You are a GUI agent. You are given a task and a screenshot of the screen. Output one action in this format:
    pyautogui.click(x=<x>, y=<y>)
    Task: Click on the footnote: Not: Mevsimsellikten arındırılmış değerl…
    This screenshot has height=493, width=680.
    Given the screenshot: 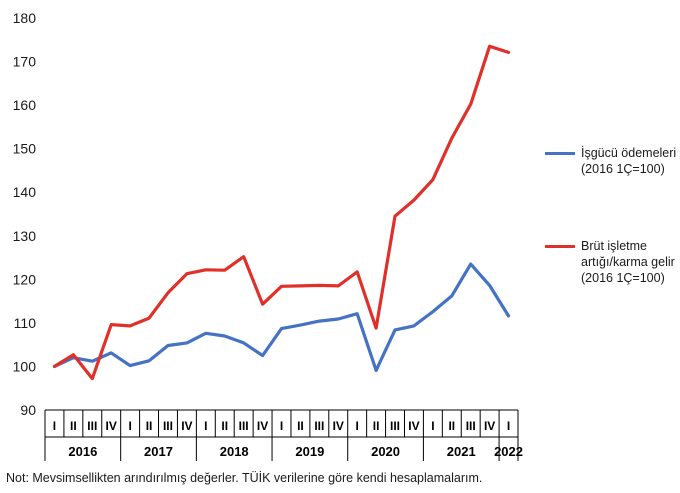 What is the action you would take?
    pyautogui.click(x=244, y=478)
    